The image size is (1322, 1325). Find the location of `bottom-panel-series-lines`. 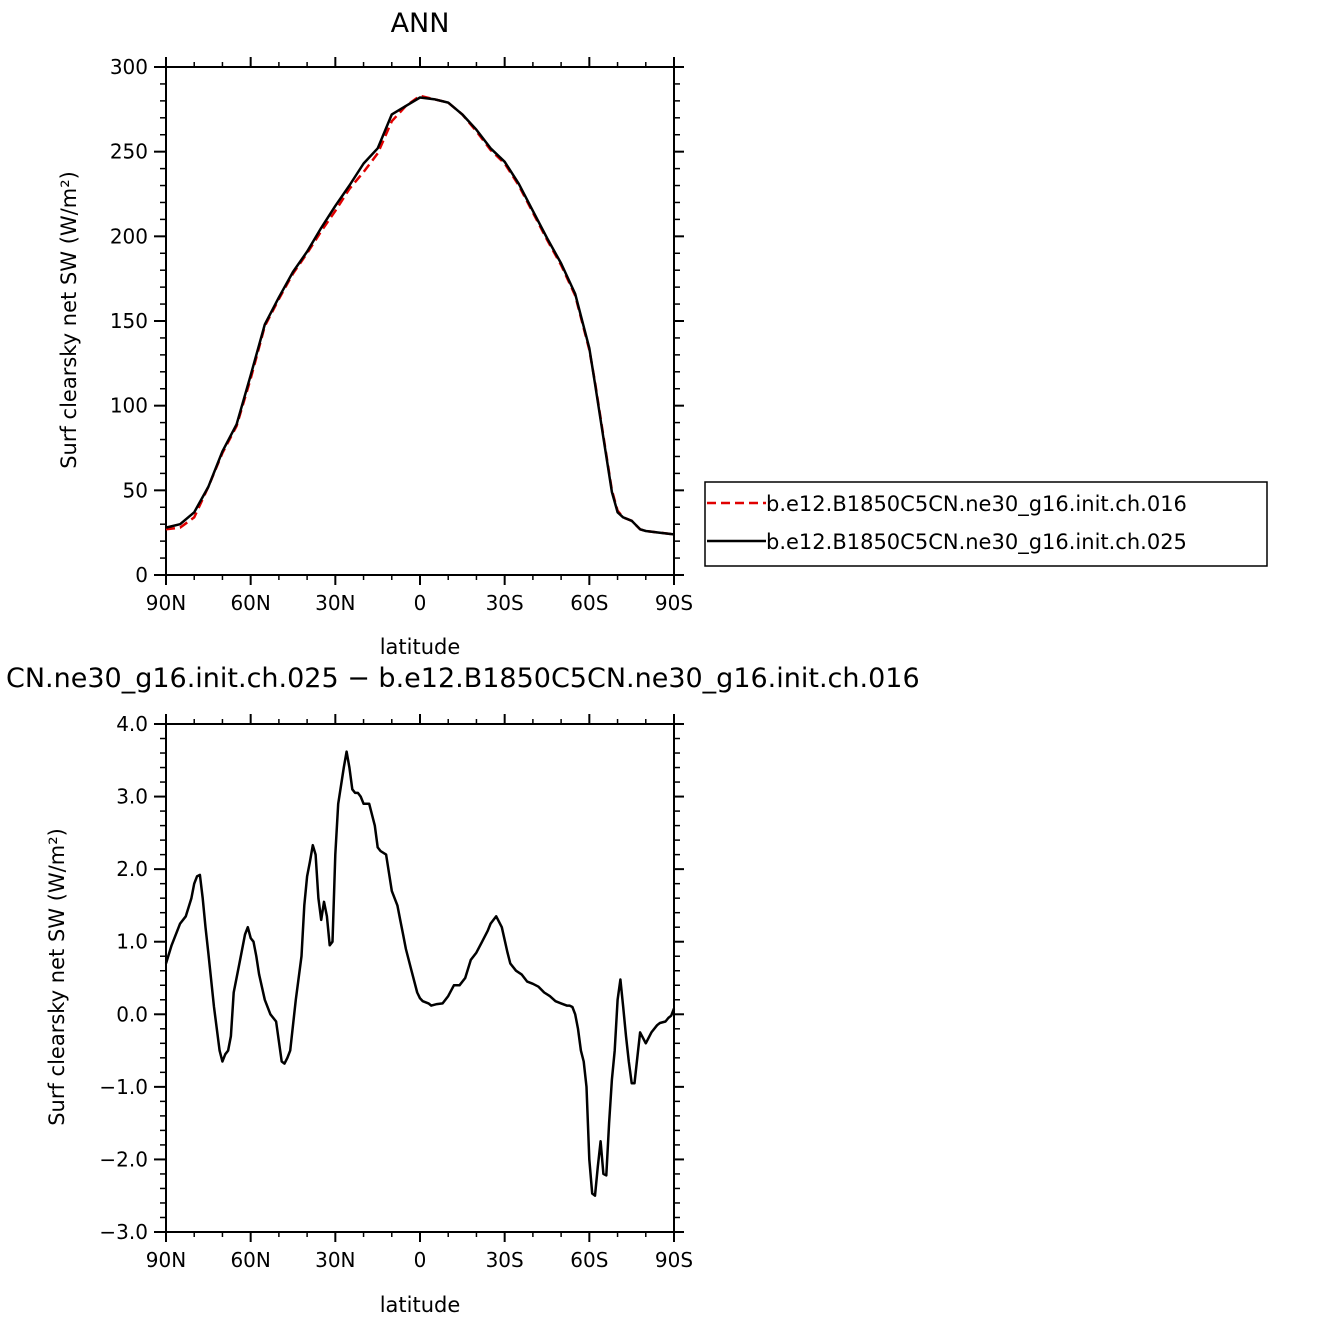

bottom-panel-series-lines is located at coordinates (420, 973).